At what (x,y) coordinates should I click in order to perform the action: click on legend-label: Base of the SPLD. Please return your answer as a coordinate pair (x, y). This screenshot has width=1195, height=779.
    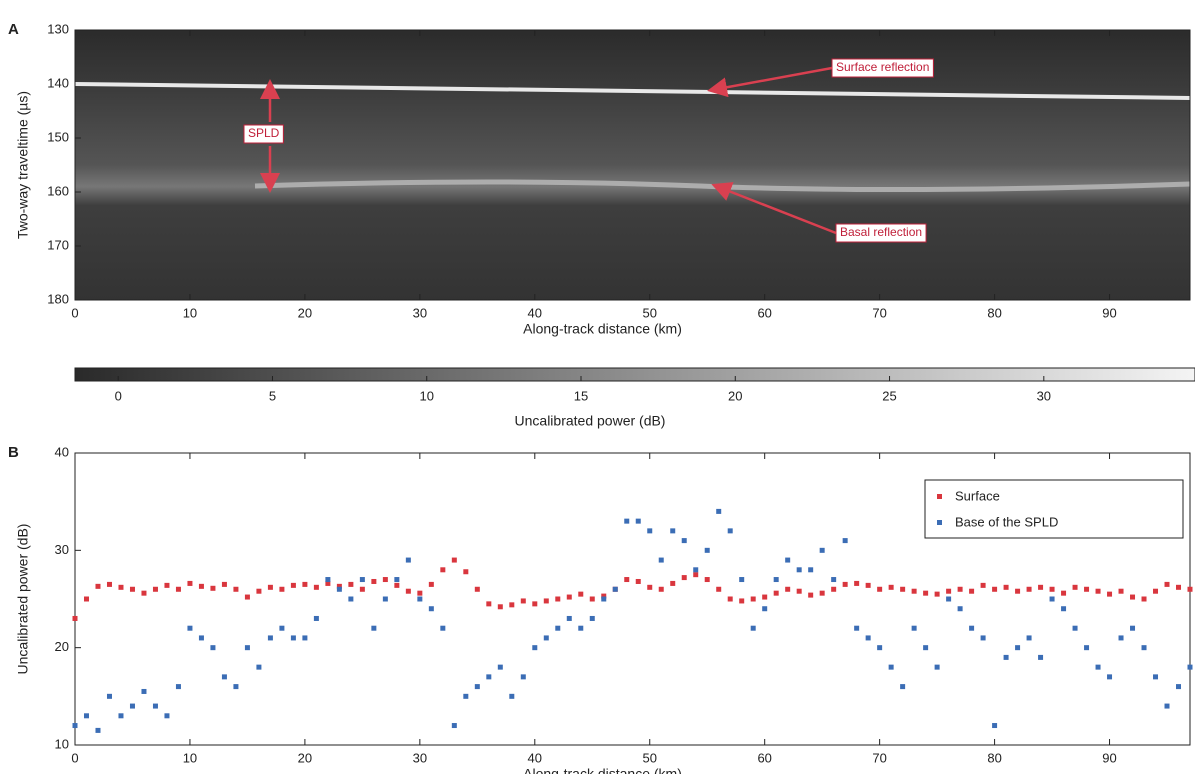
    Looking at the image, I should click on (1006, 521).